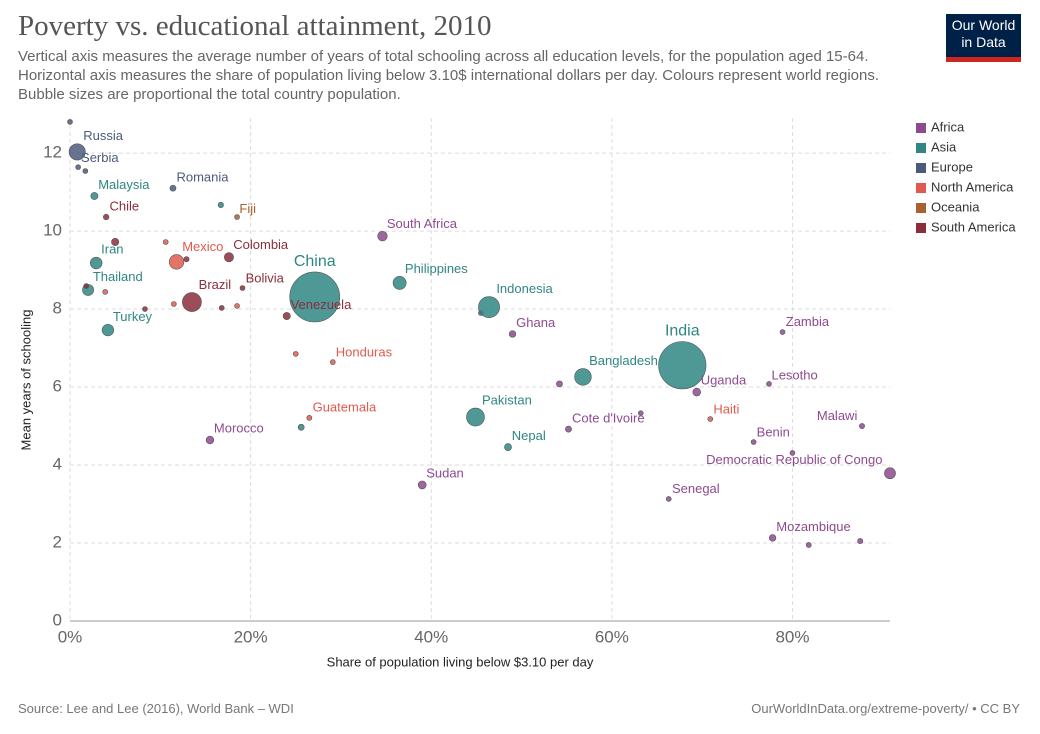 The image size is (1040, 734). What do you see at coordinates (529, 435) in the screenshot?
I see `point-label: Nepal` at bounding box center [529, 435].